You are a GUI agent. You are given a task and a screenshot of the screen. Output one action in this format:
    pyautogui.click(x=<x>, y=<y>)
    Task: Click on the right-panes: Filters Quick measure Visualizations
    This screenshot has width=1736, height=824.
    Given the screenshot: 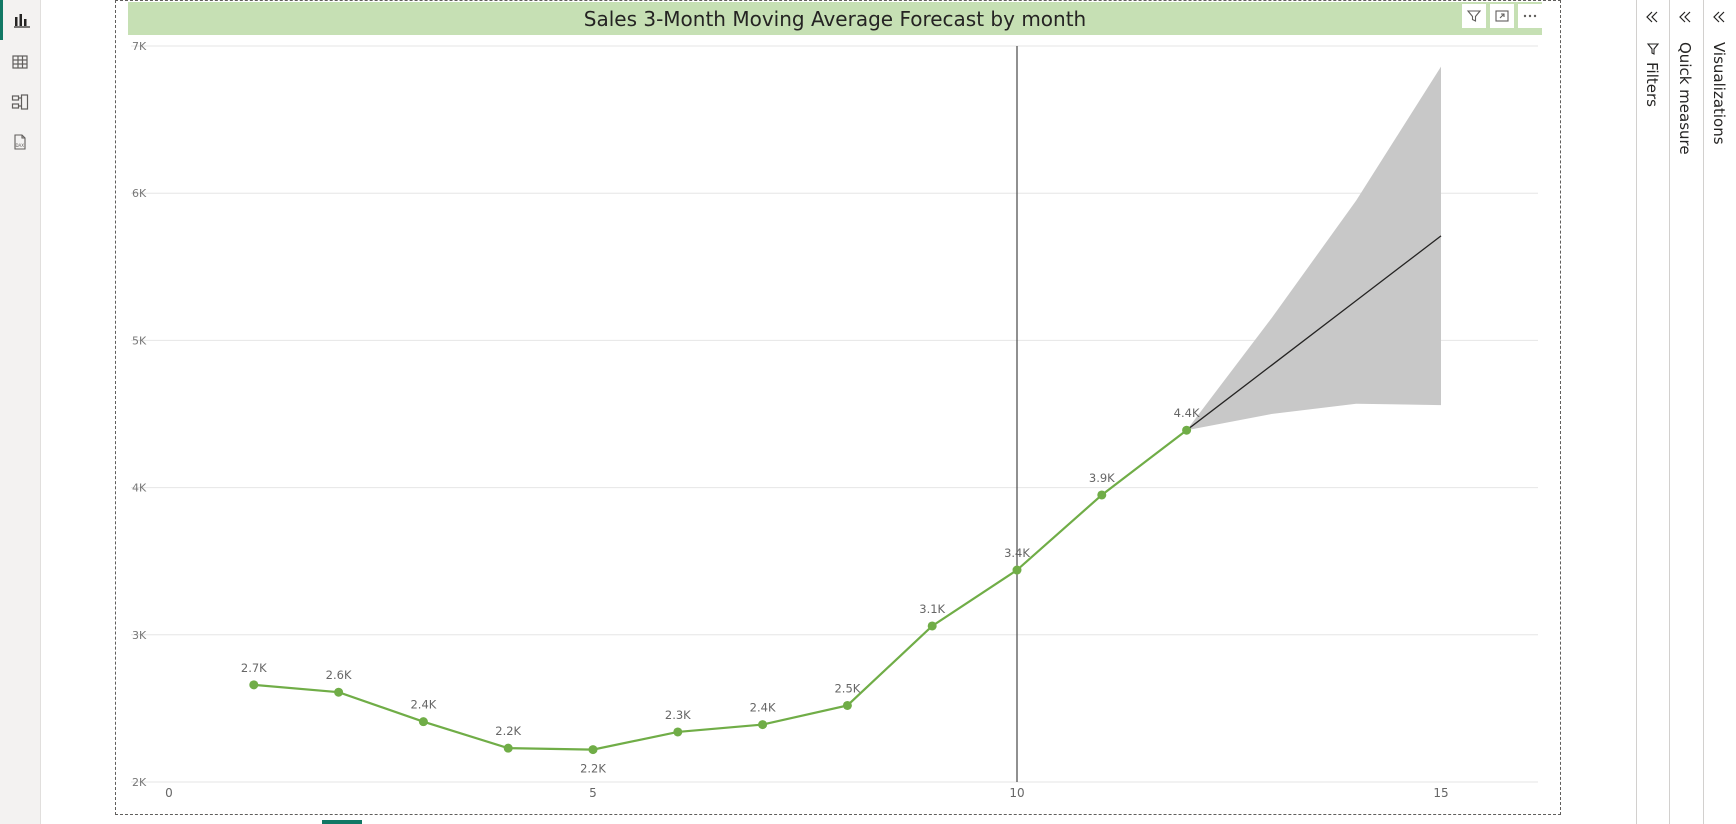 What is the action you would take?
    pyautogui.click(x=1686, y=412)
    